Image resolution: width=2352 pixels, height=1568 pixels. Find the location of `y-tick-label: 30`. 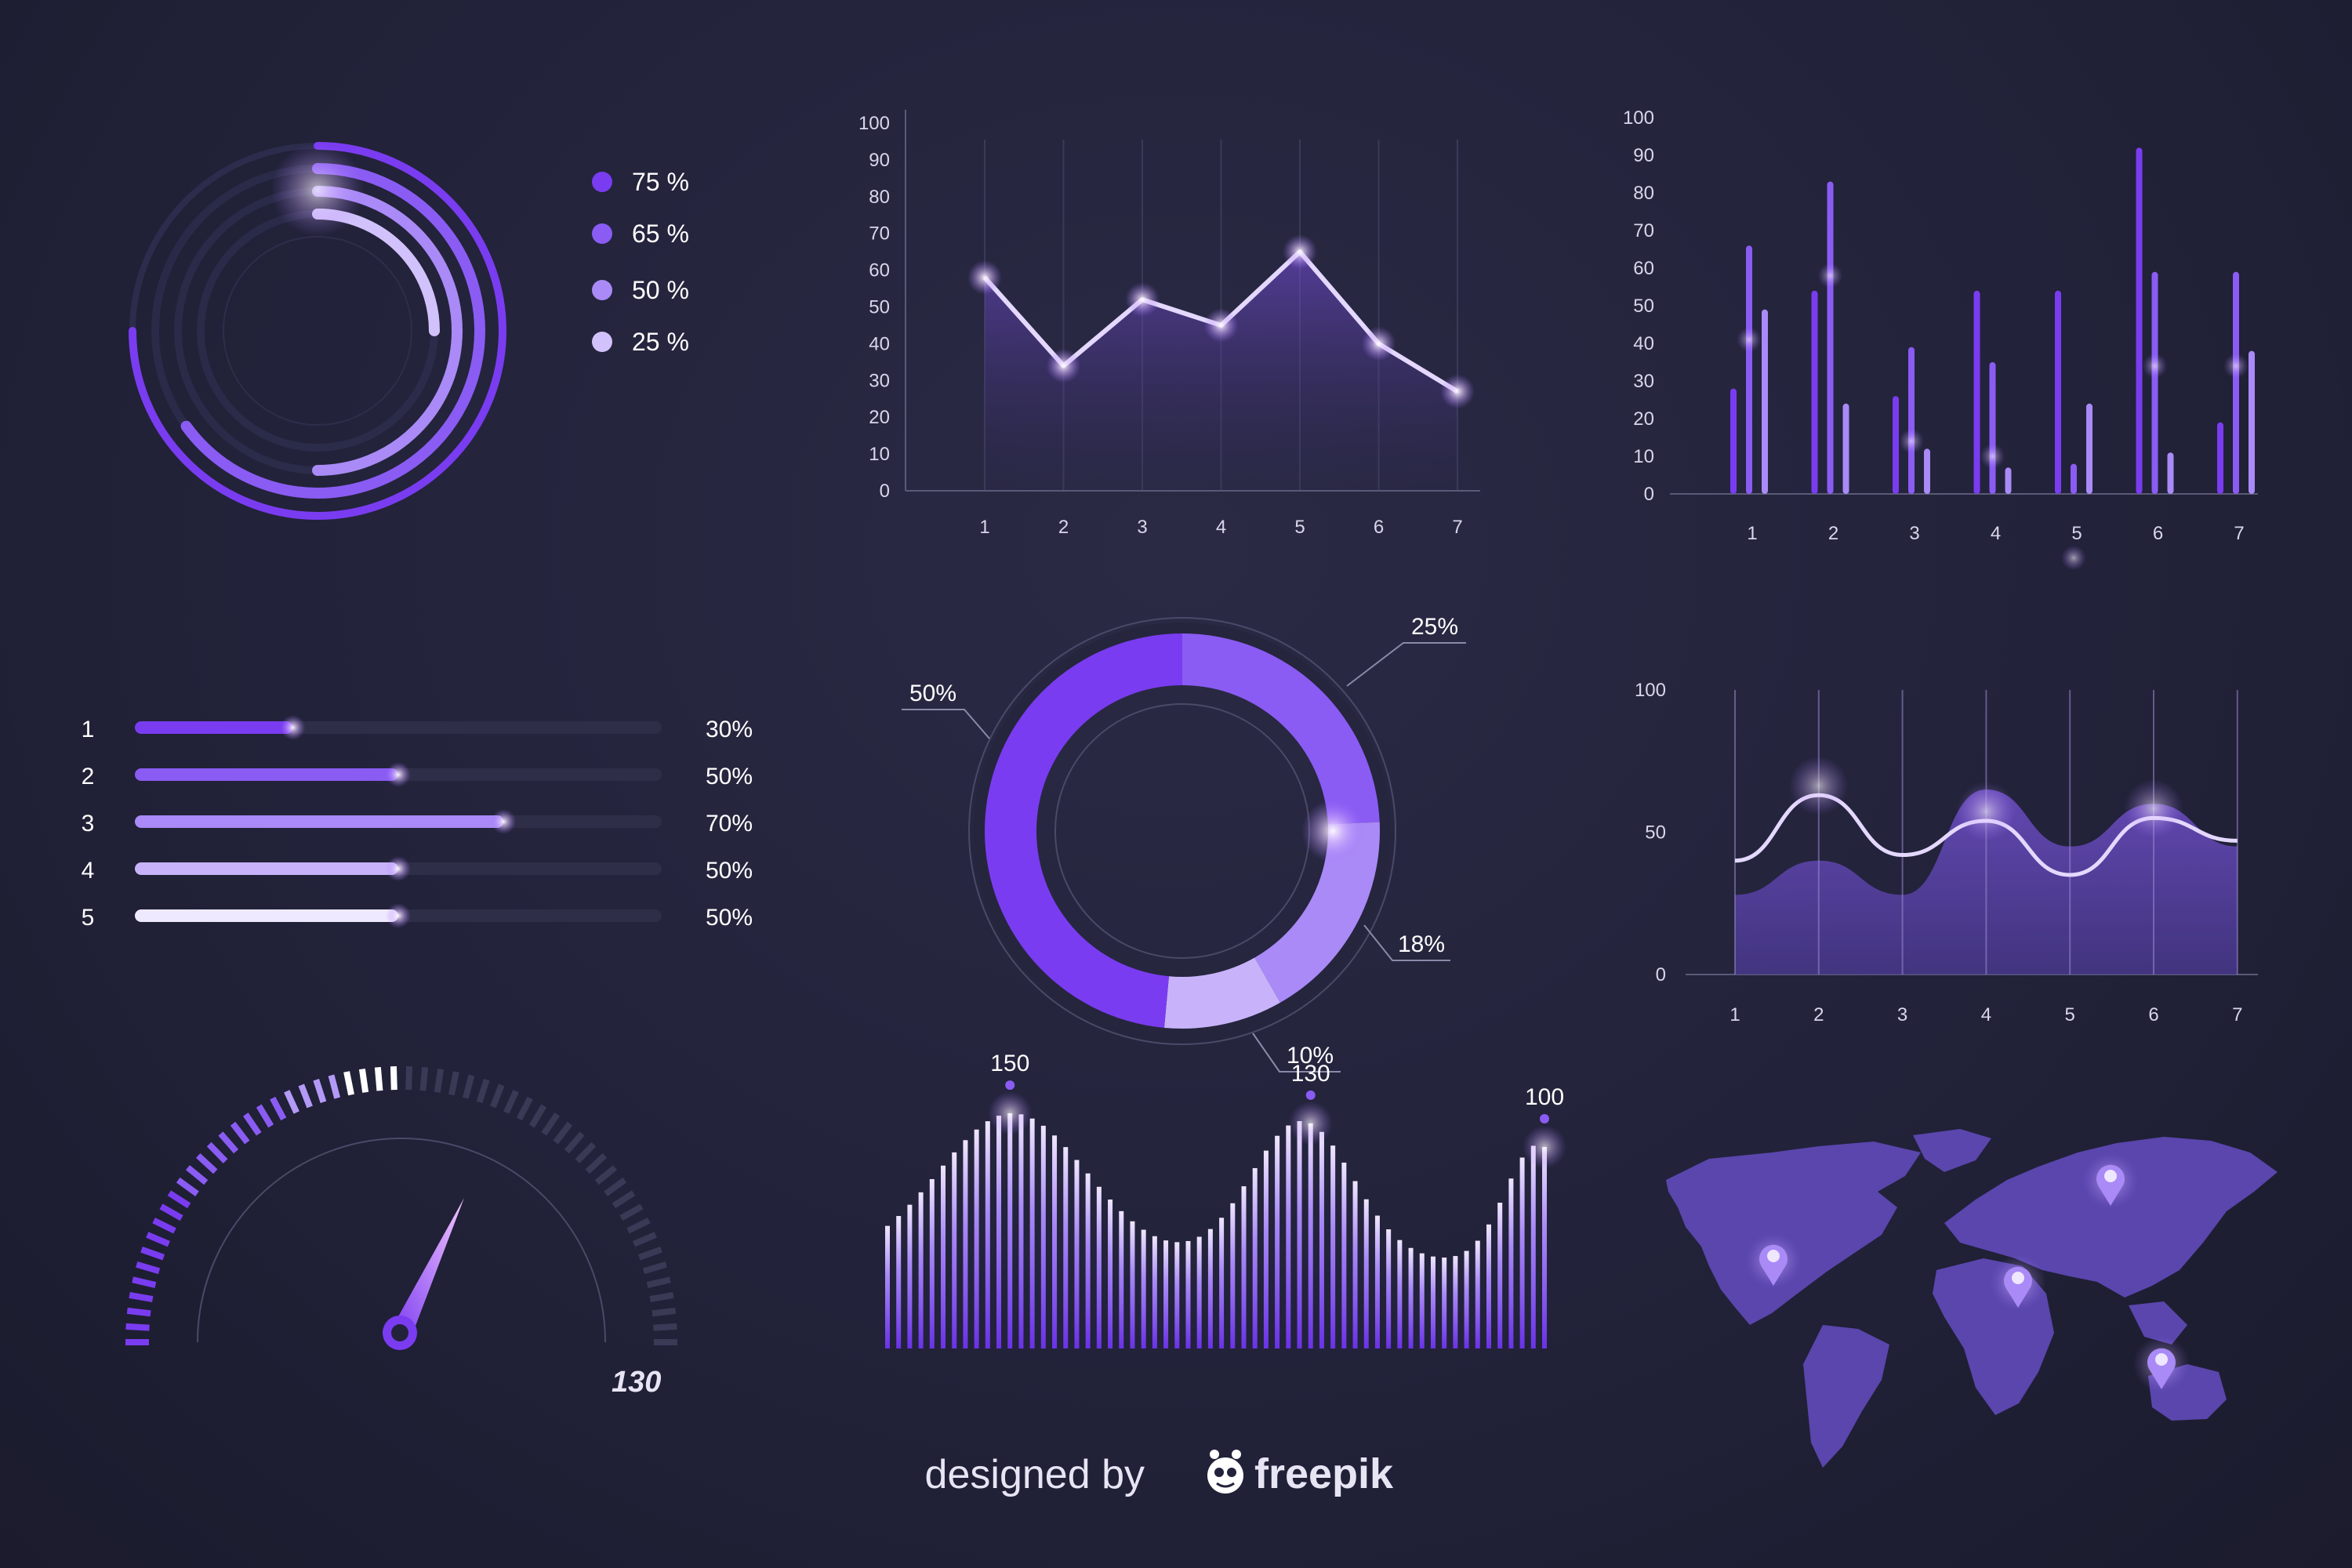

y-tick-label: 30 is located at coordinates (1644, 381).